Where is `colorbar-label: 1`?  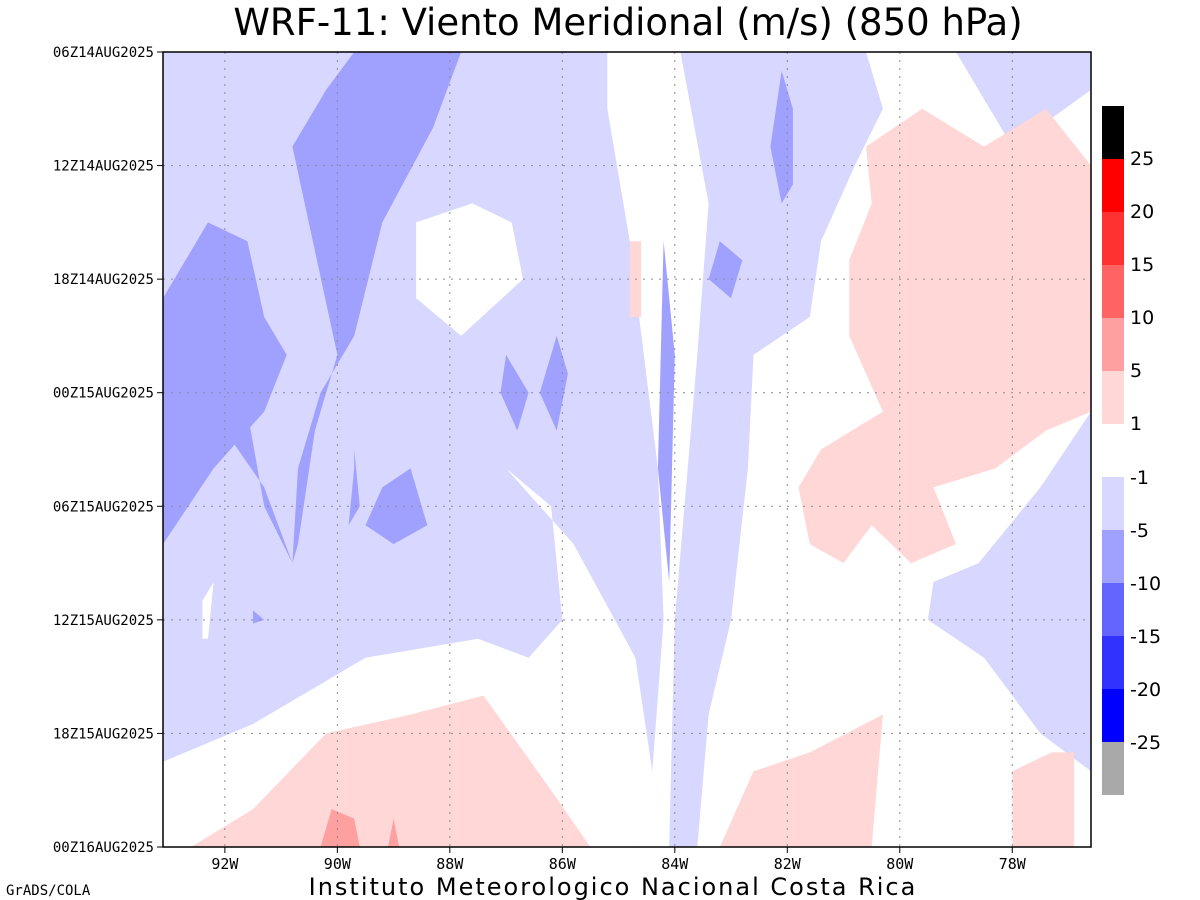
colorbar-label: 1 is located at coordinates (1136, 424).